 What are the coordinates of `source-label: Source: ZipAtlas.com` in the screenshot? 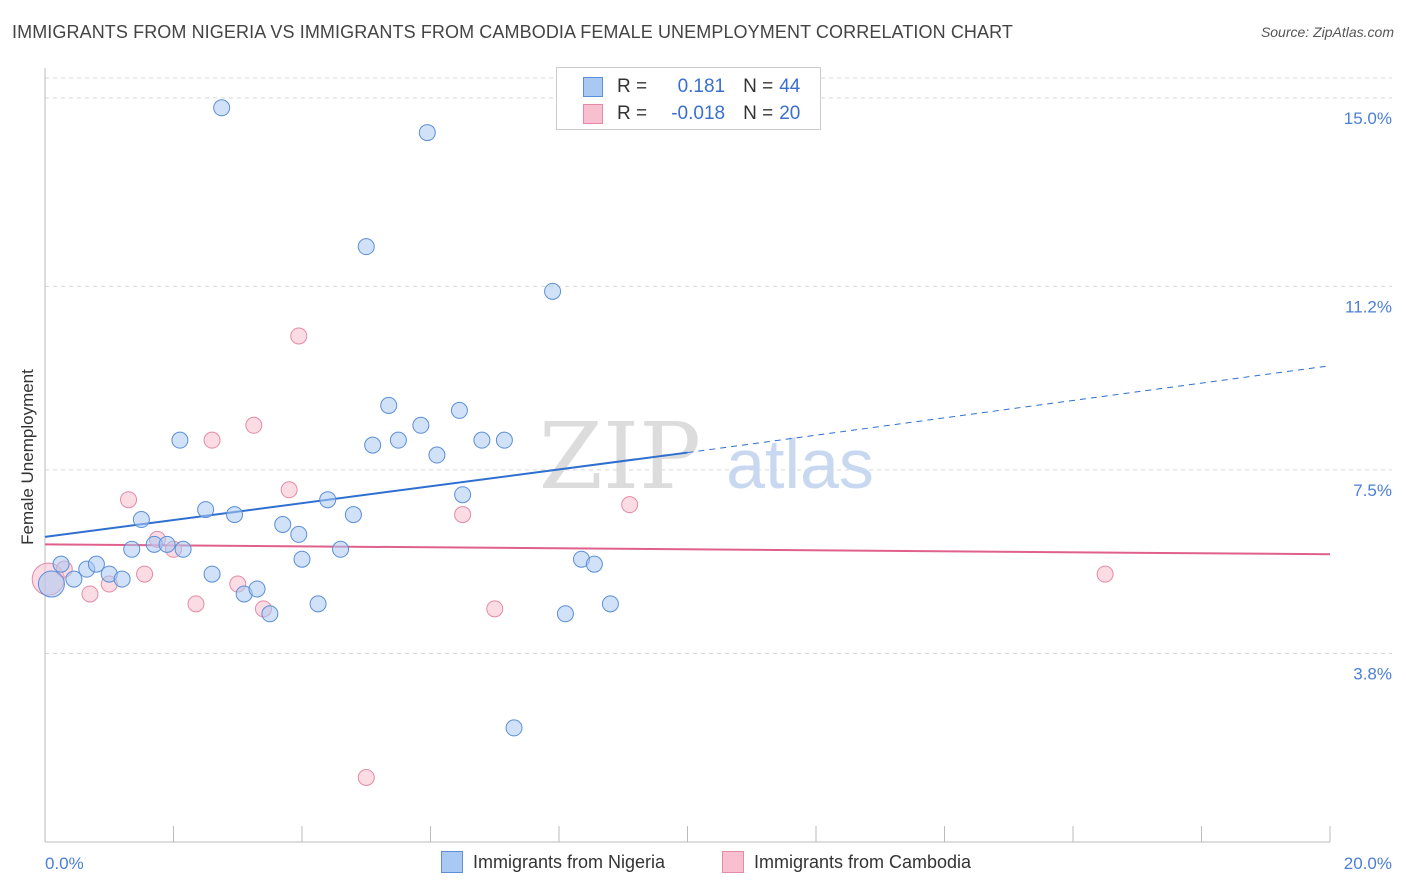 It's located at (1327, 32).